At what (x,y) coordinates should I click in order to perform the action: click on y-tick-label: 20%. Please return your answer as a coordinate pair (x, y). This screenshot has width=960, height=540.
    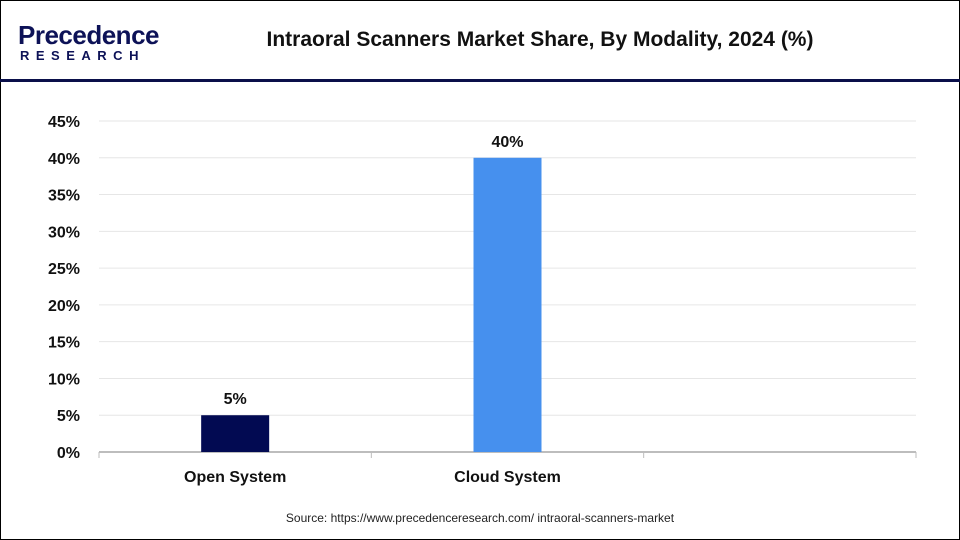
    Looking at the image, I should click on (64, 306).